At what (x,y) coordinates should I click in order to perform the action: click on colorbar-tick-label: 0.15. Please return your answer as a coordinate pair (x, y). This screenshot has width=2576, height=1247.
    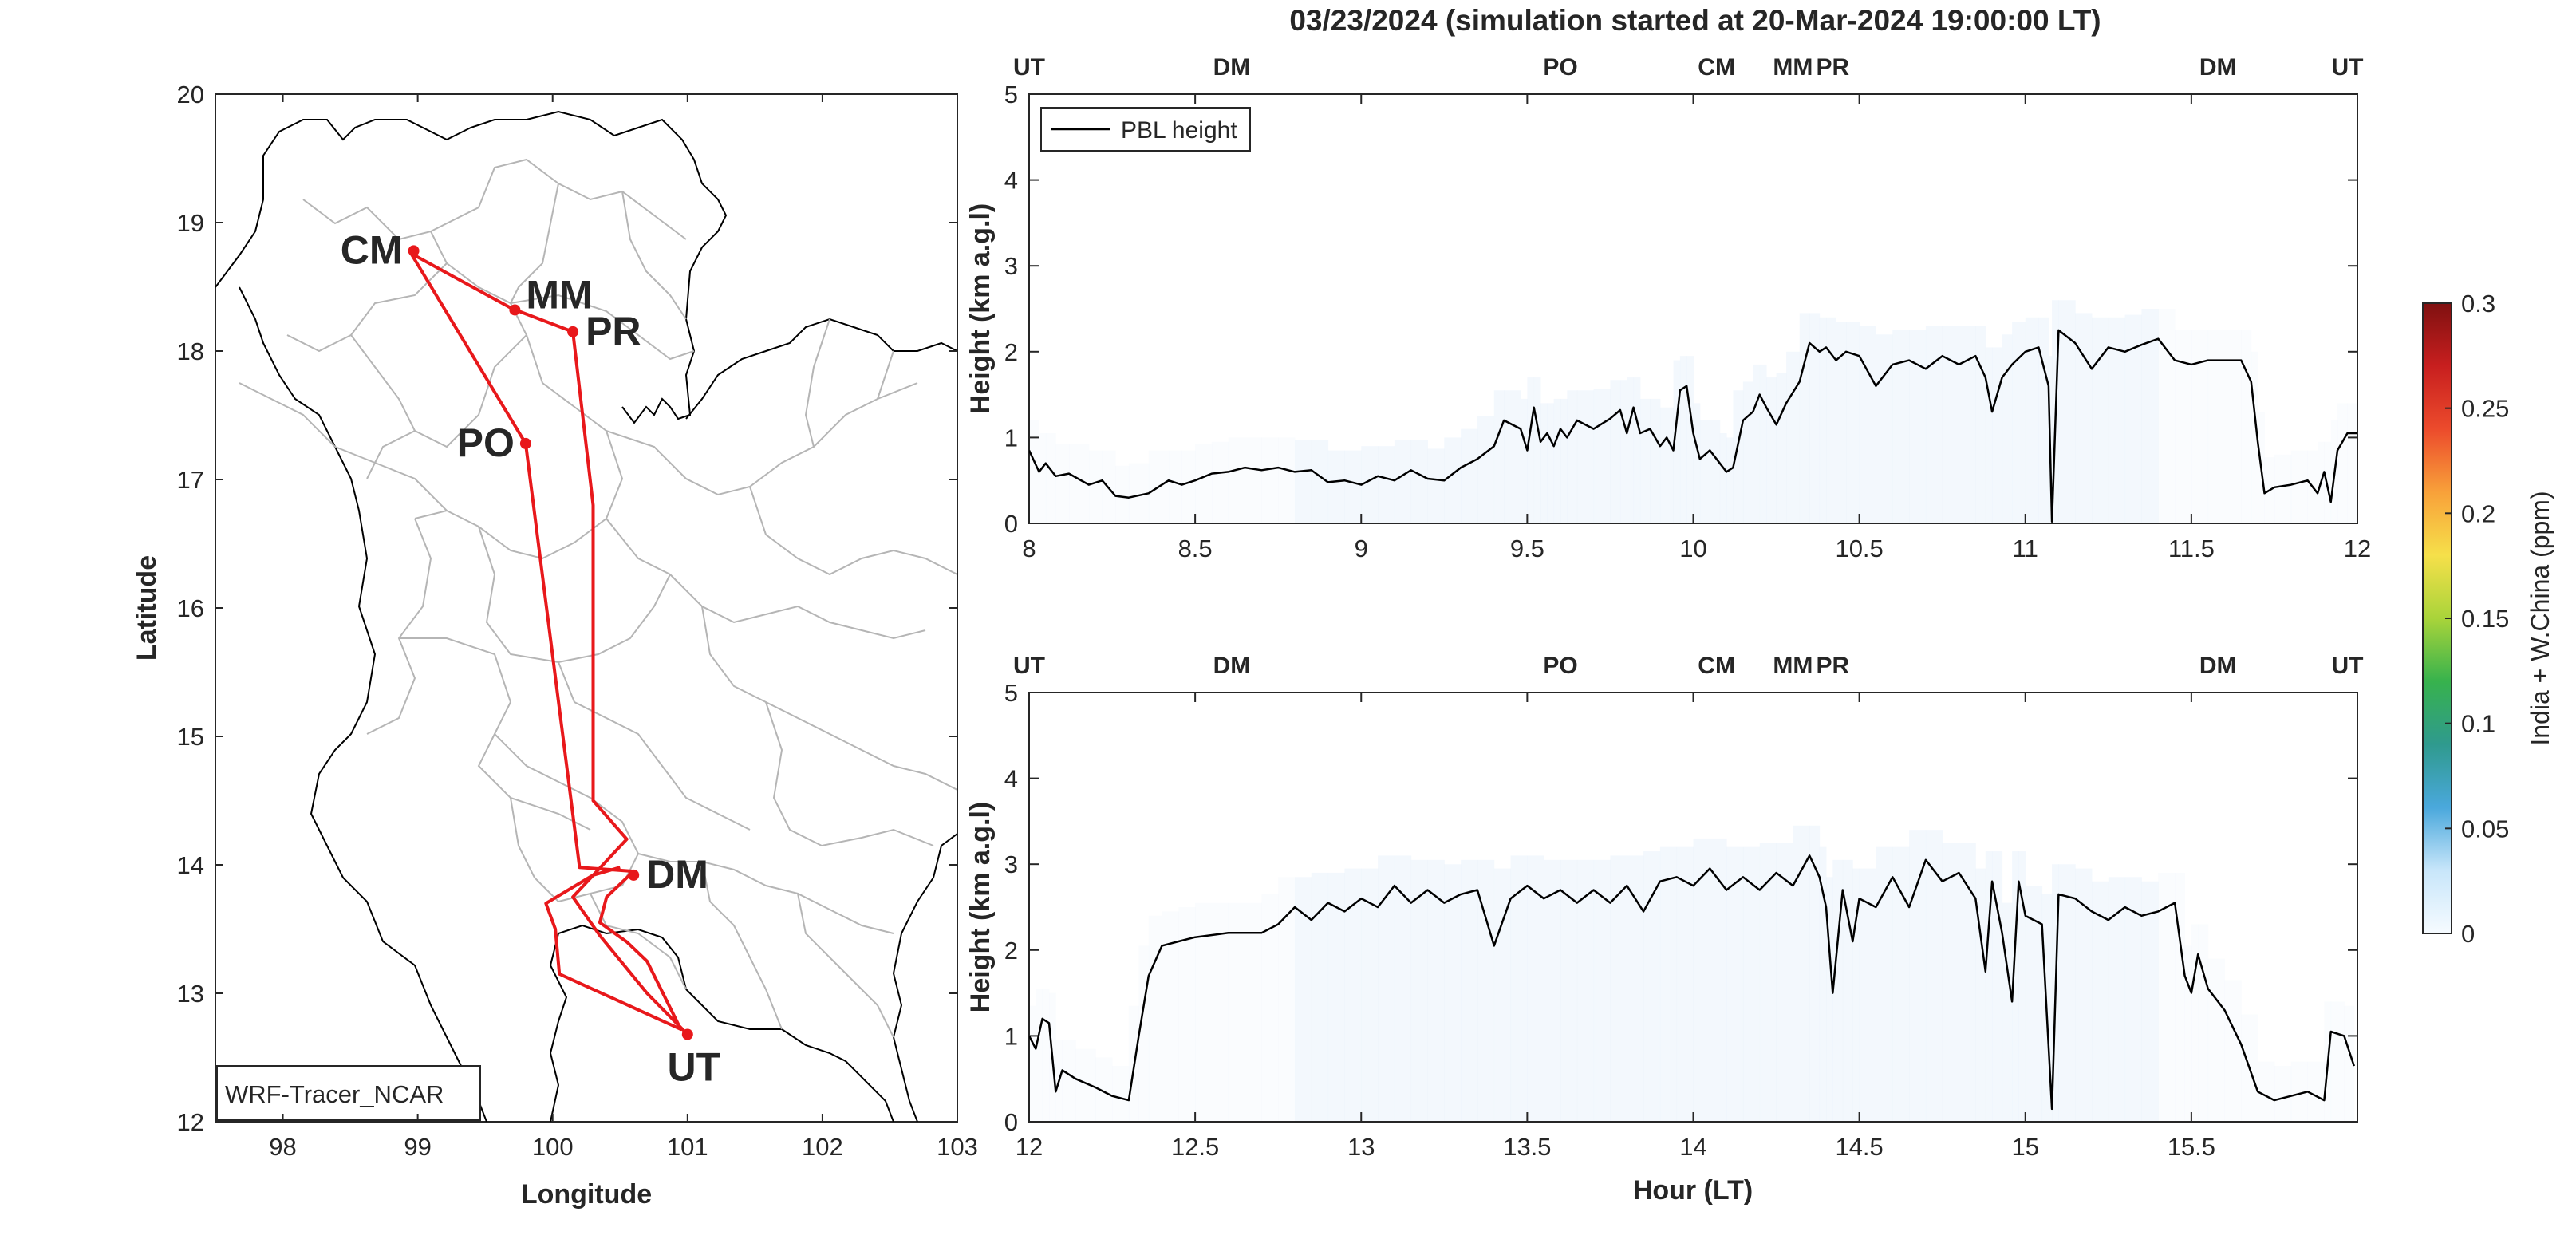
    Looking at the image, I should click on (2485, 619).